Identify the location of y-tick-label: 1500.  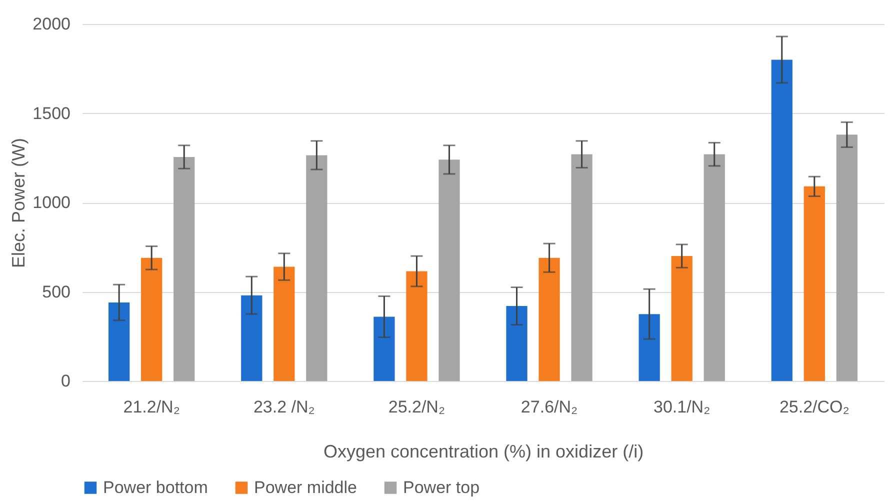
(51, 113).